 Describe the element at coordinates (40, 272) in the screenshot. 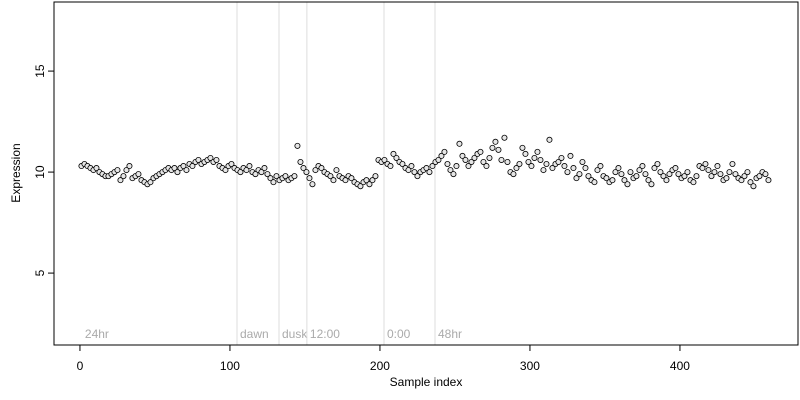

I see `y-tick-label: 5` at that location.